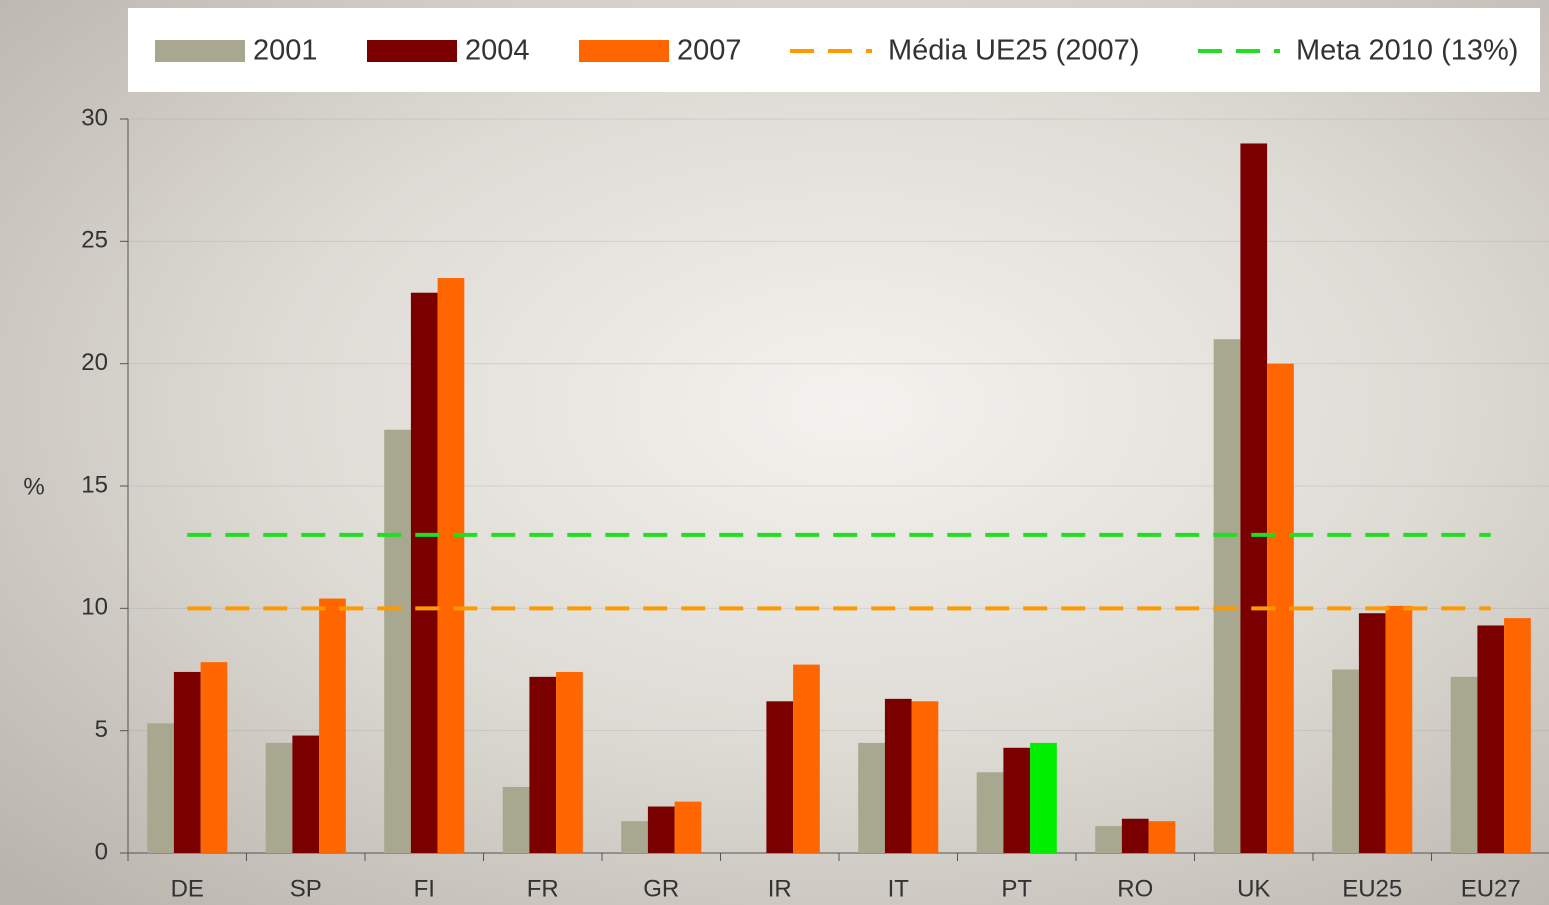 This screenshot has width=1549, height=905. Describe the element at coordinates (94, 607) in the screenshot. I see `y-tick-label: 10` at that location.